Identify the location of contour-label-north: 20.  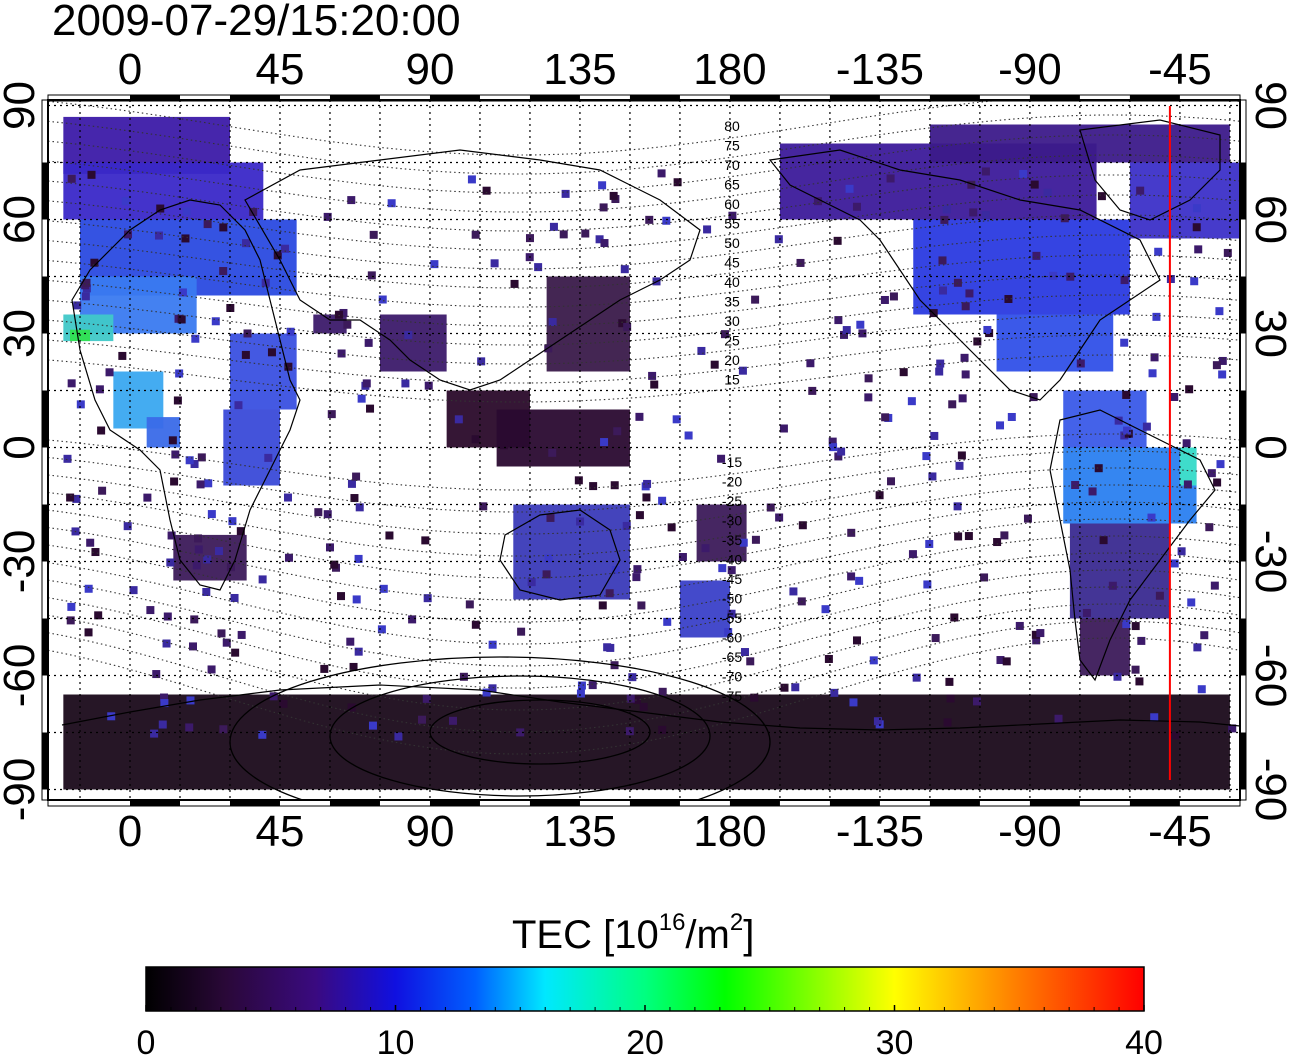
(732, 360).